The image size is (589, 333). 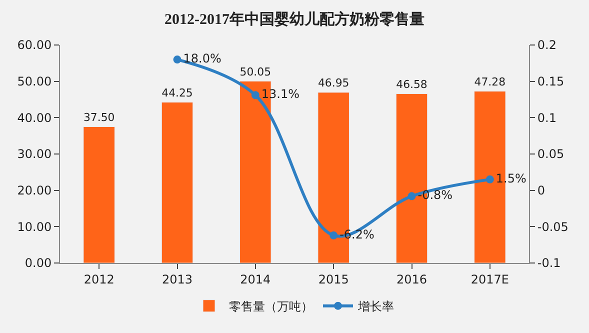 I want to click on y2-tick-label: 0.1, so click(x=546, y=117).